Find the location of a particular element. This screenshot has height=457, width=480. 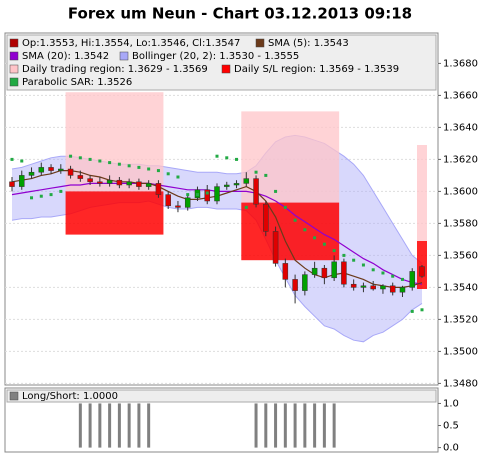

y-tick-label: 1.3640 is located at coordinates (460, 127).